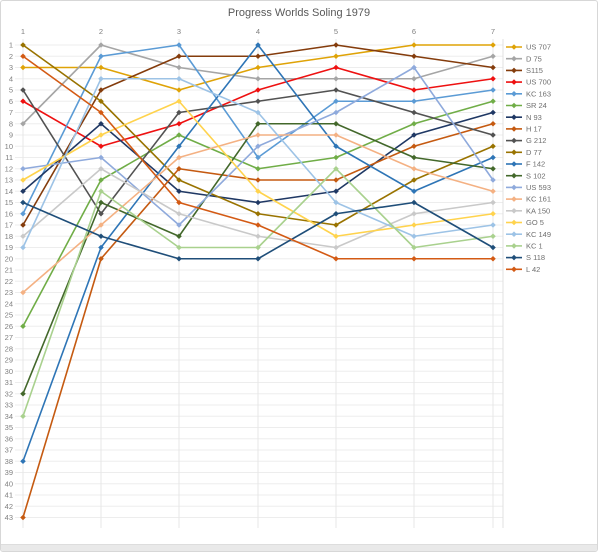  I want to click on svg-text: 32, so click(9, 393).